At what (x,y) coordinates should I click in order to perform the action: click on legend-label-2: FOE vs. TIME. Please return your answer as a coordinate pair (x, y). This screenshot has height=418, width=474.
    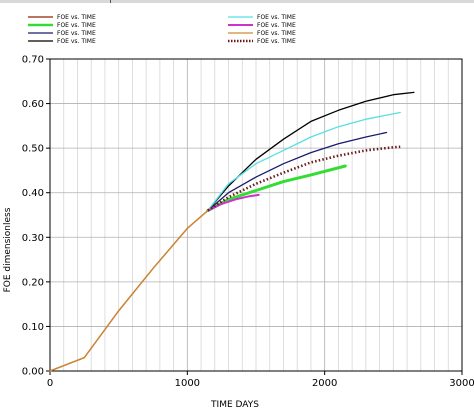
    Looking at the image, I should click on (76, 25).